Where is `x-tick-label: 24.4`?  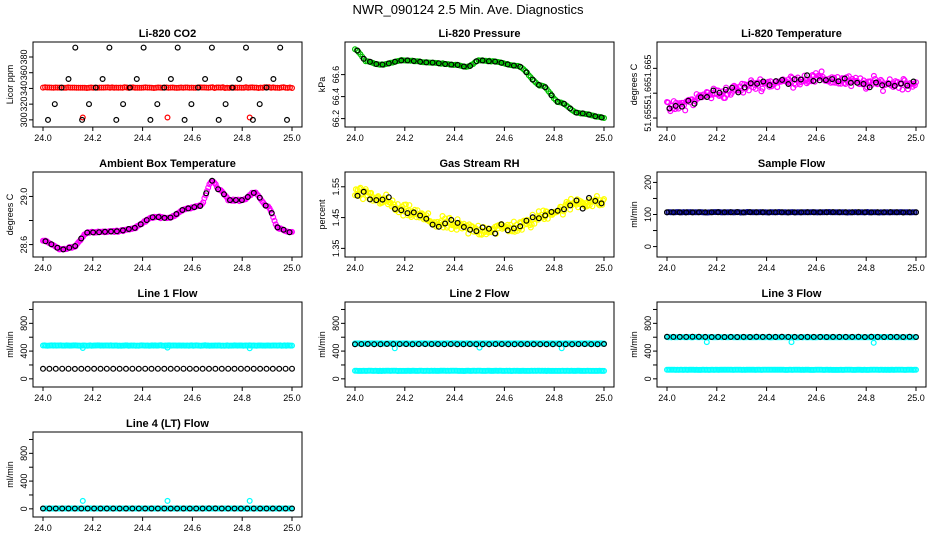
x-tick-label: 24.4 is located at coordinates (455, 268).